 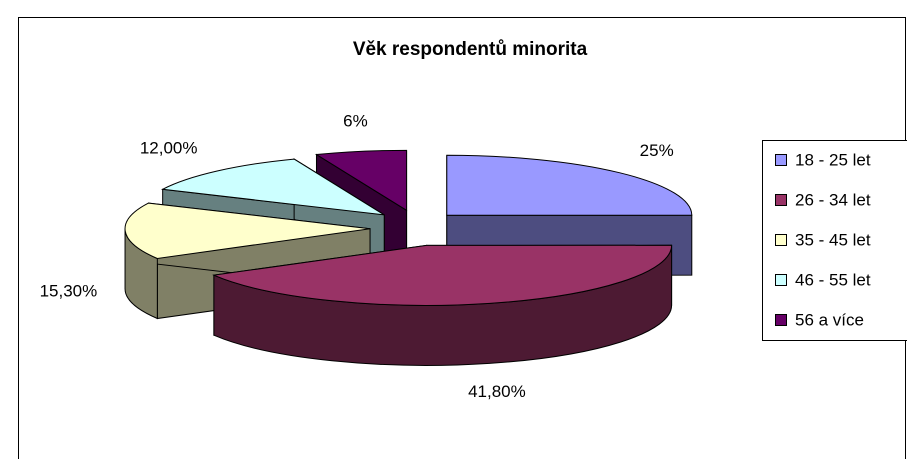 I want to click on legend-label: 56 a více, so click(x=829, y=319).